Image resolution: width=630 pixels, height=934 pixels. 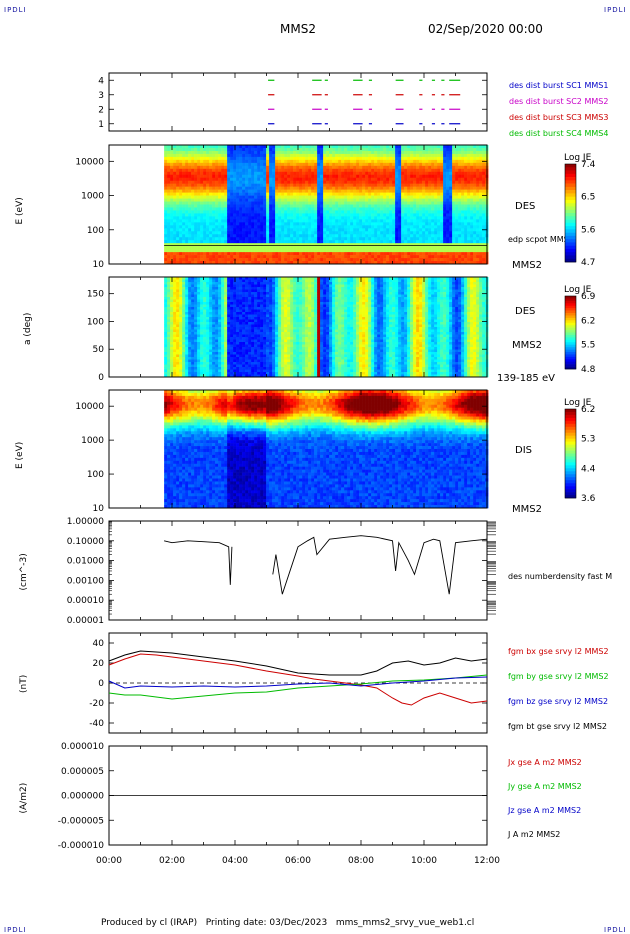 I want to click on des-energy-ytick-label: 1000, so click(x=92, y=197).